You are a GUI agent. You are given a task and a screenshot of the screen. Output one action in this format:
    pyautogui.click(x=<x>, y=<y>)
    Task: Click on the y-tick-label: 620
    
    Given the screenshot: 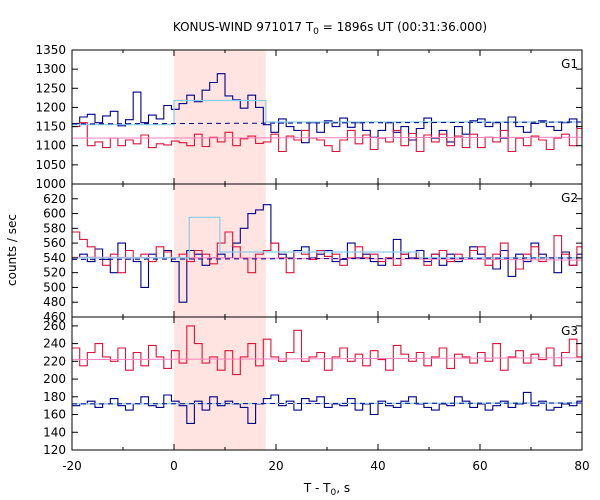 What is the action you would take?
    pyautogui.click(x=54, y=199)
    